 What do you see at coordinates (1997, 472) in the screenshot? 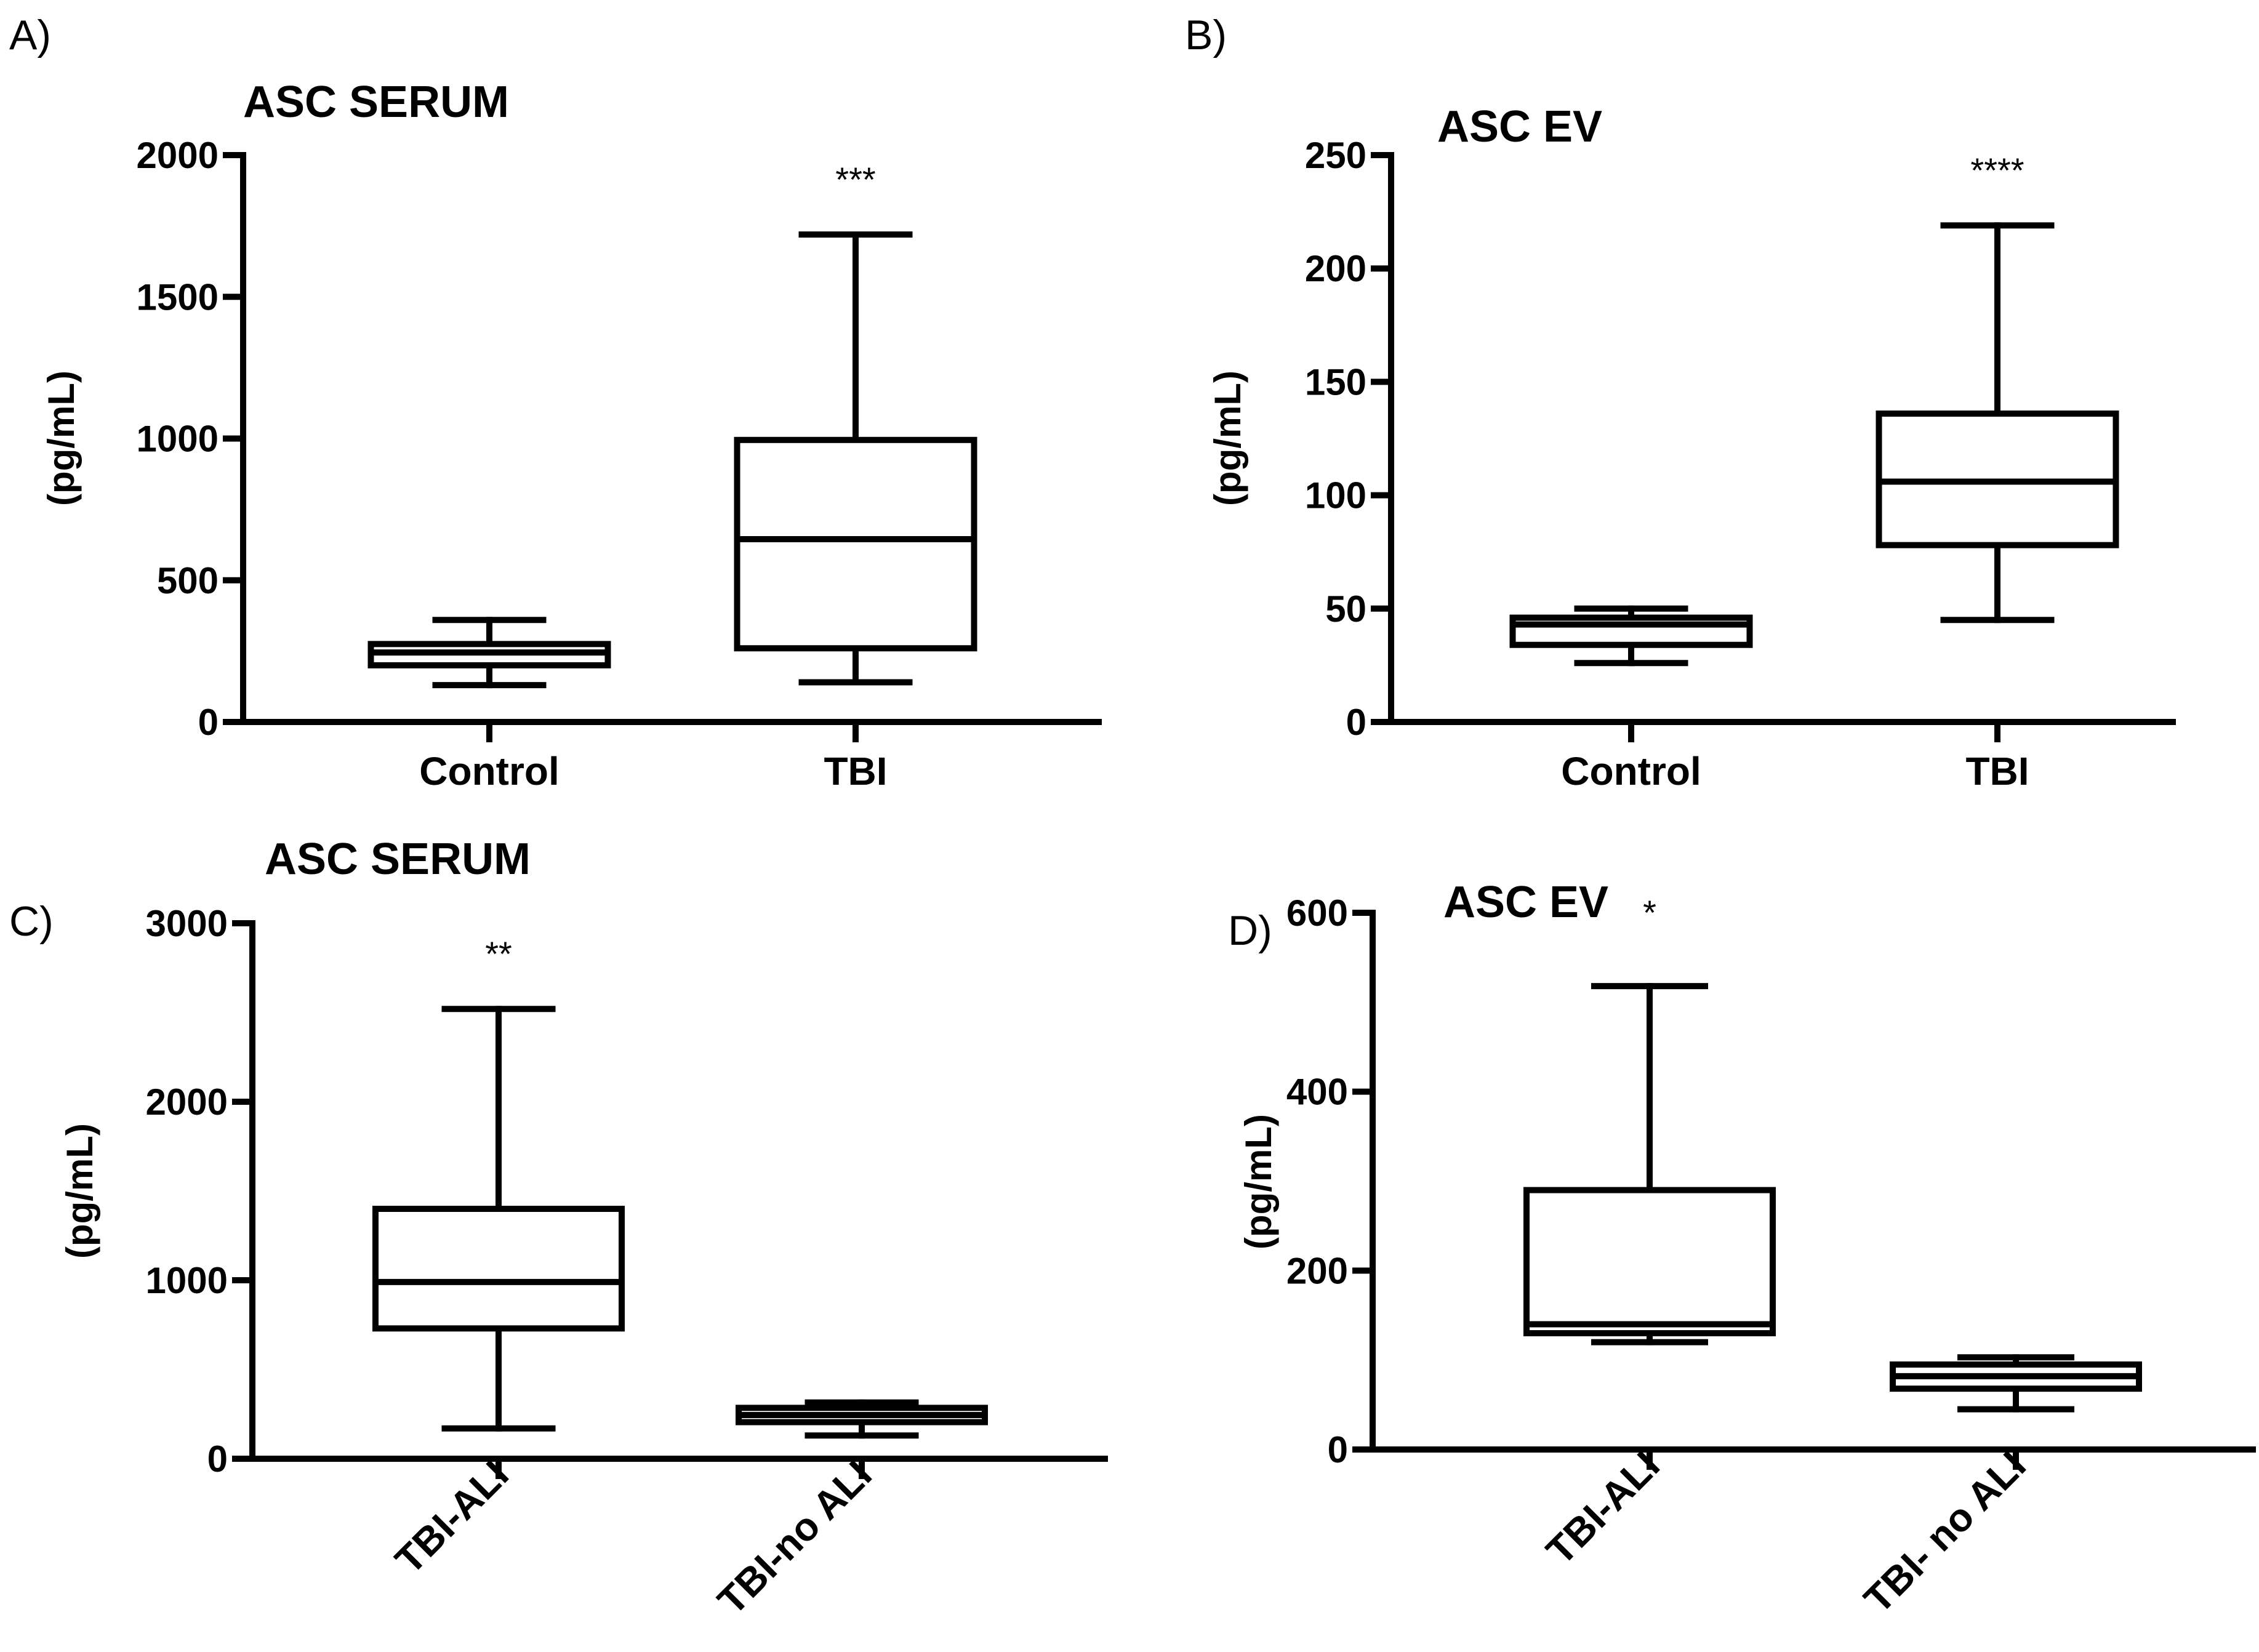
I see `box-tbi: **** TBI` at bounding box center [1997, 472].